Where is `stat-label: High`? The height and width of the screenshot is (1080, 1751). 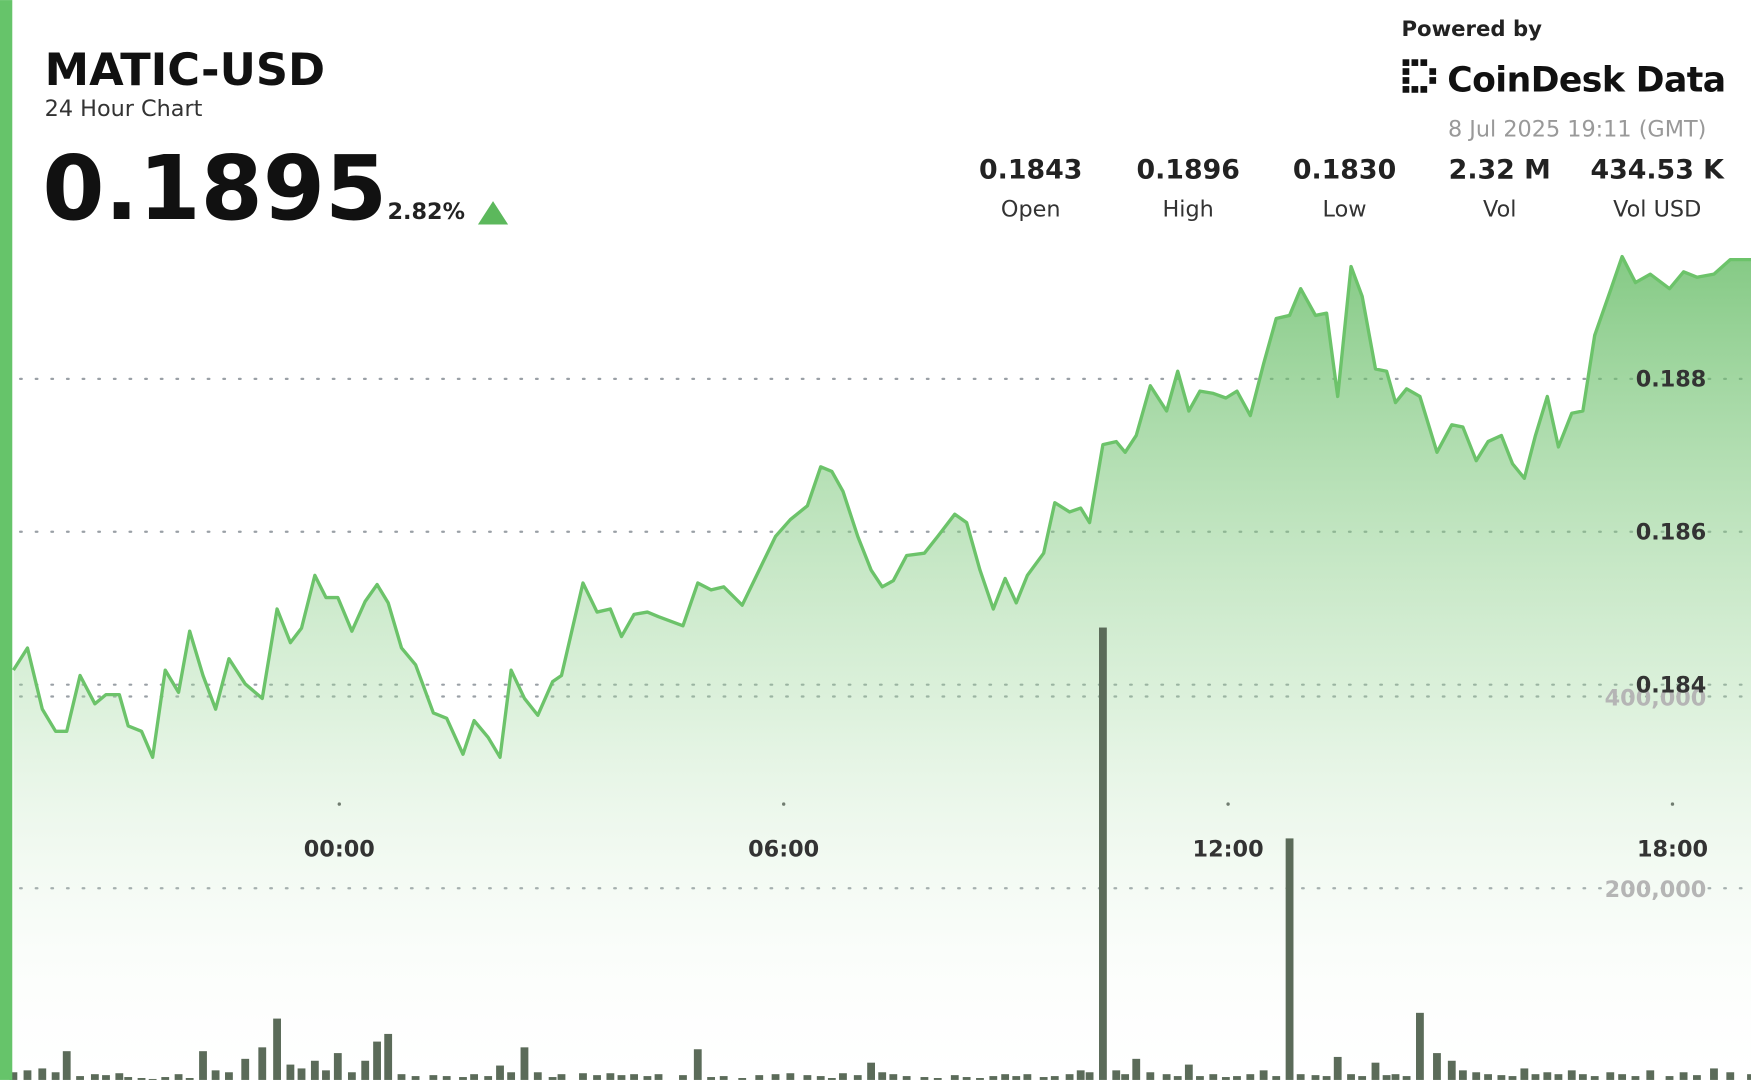
stat-label: High is located at coordinates (1188, 210).